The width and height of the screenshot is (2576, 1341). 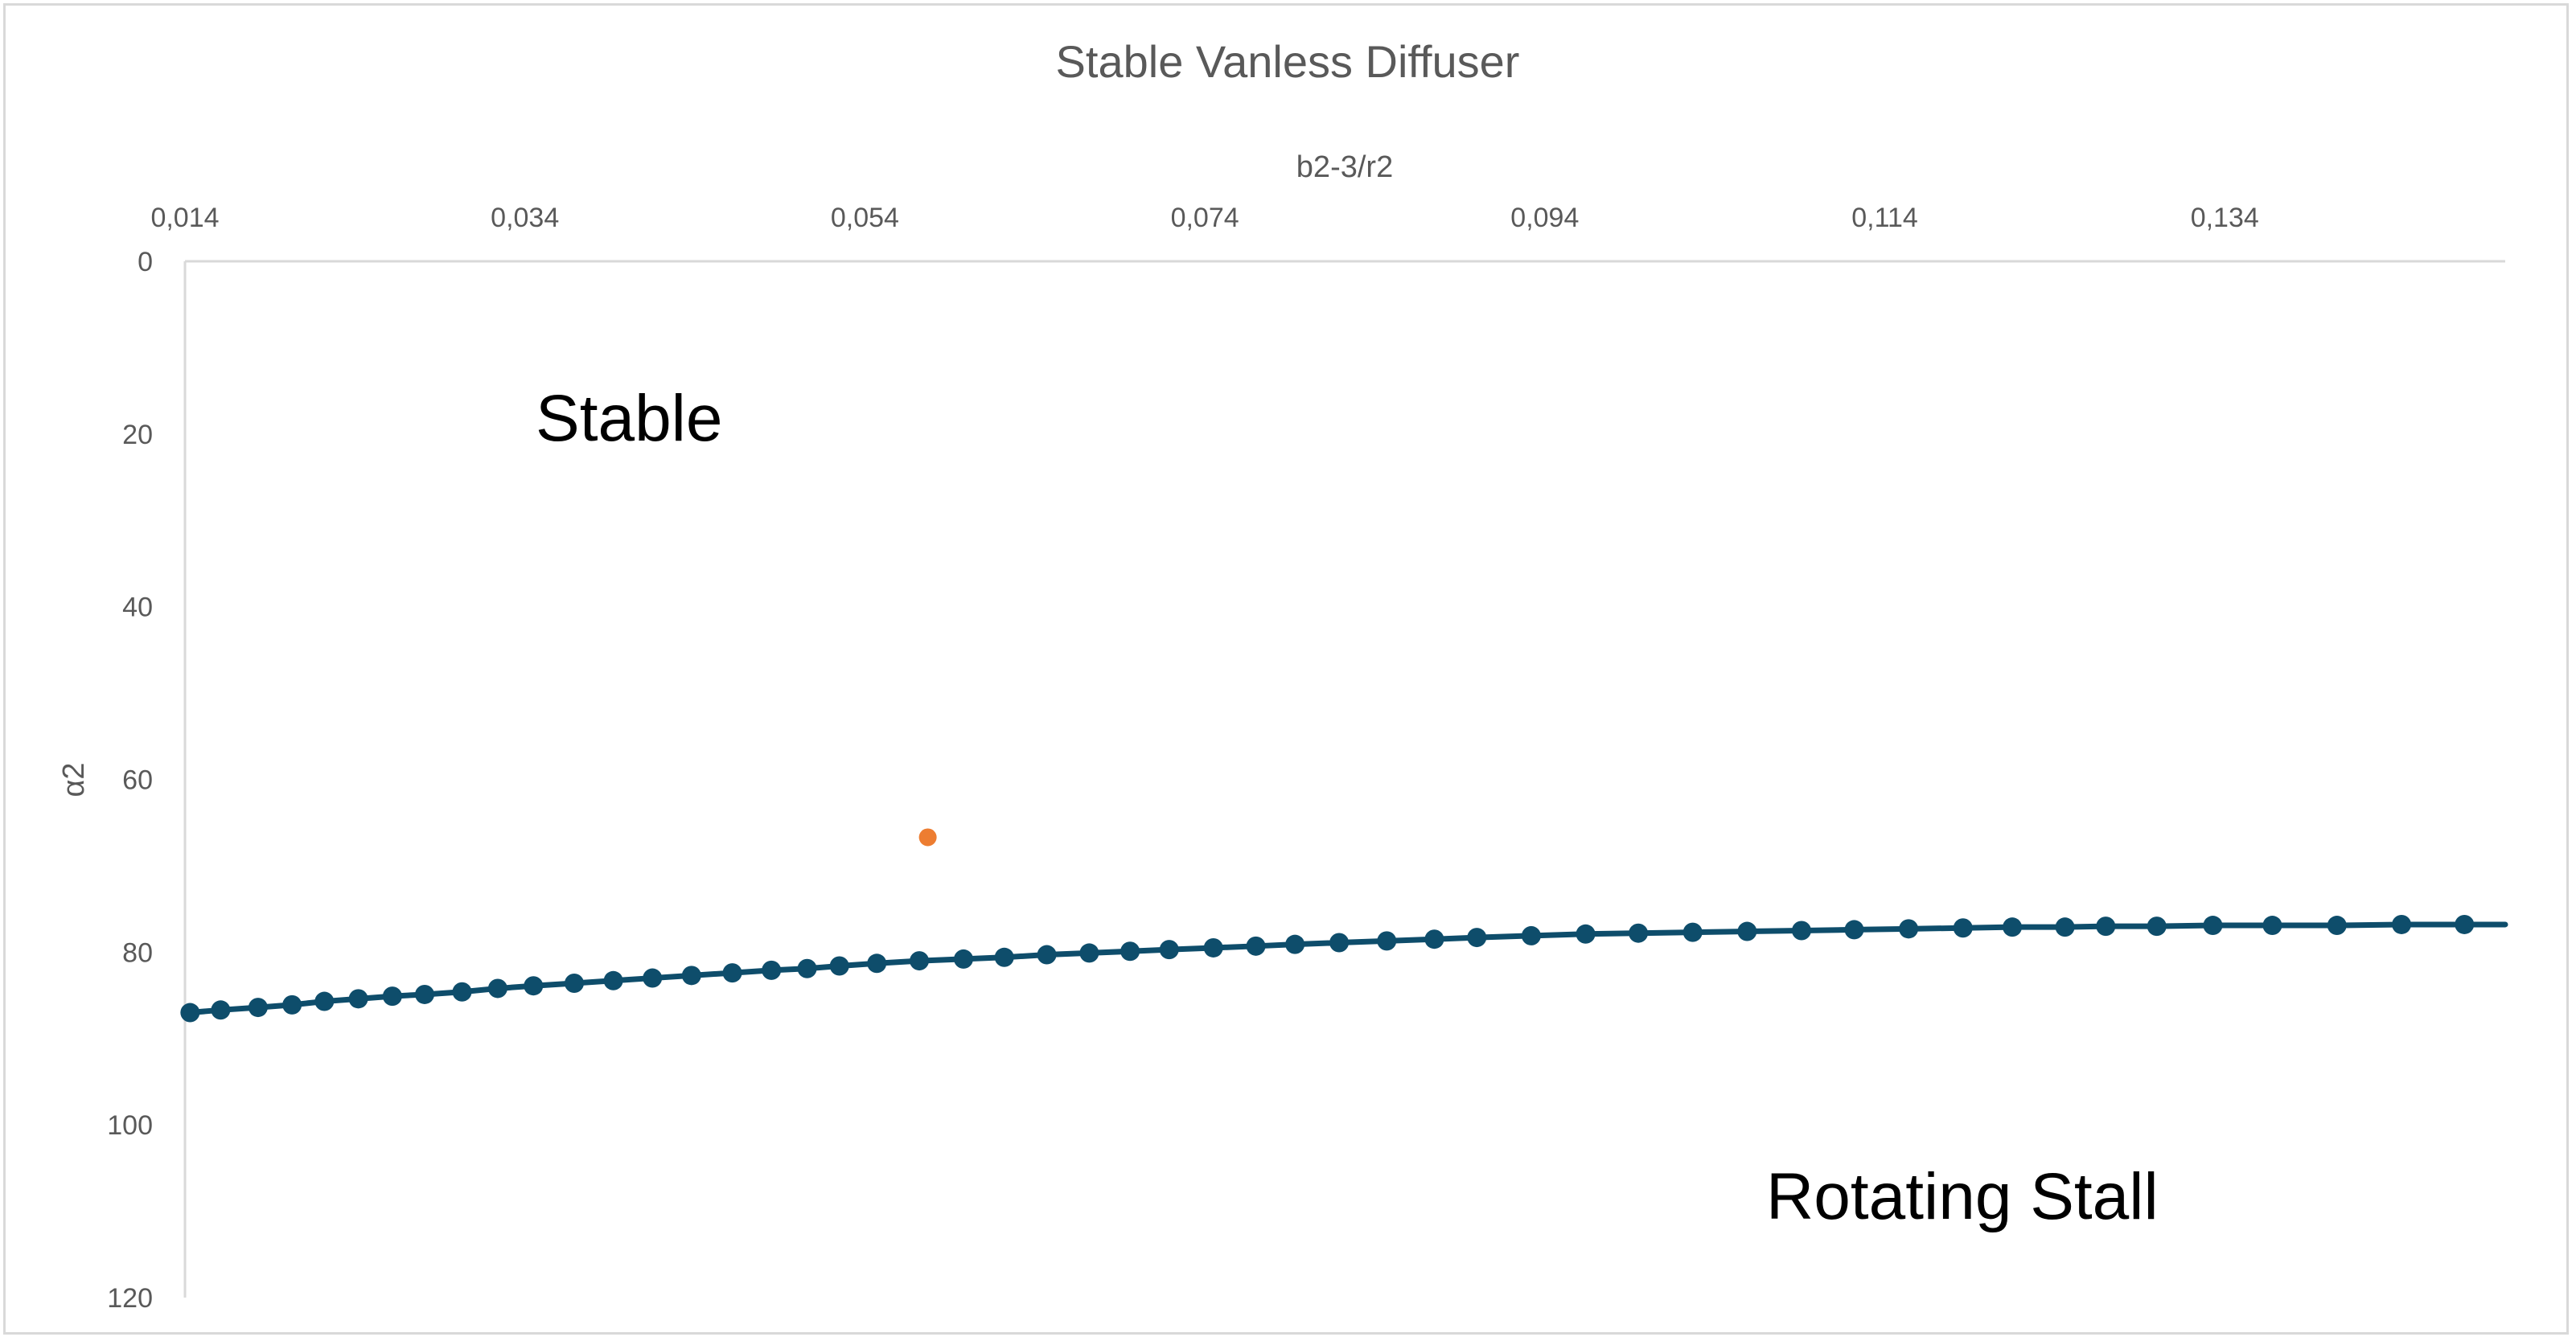 What do you see at coordinates (629, 418) in the screenshot?
I see `stable-region-label: Stable` at bounding box center [629, 418].